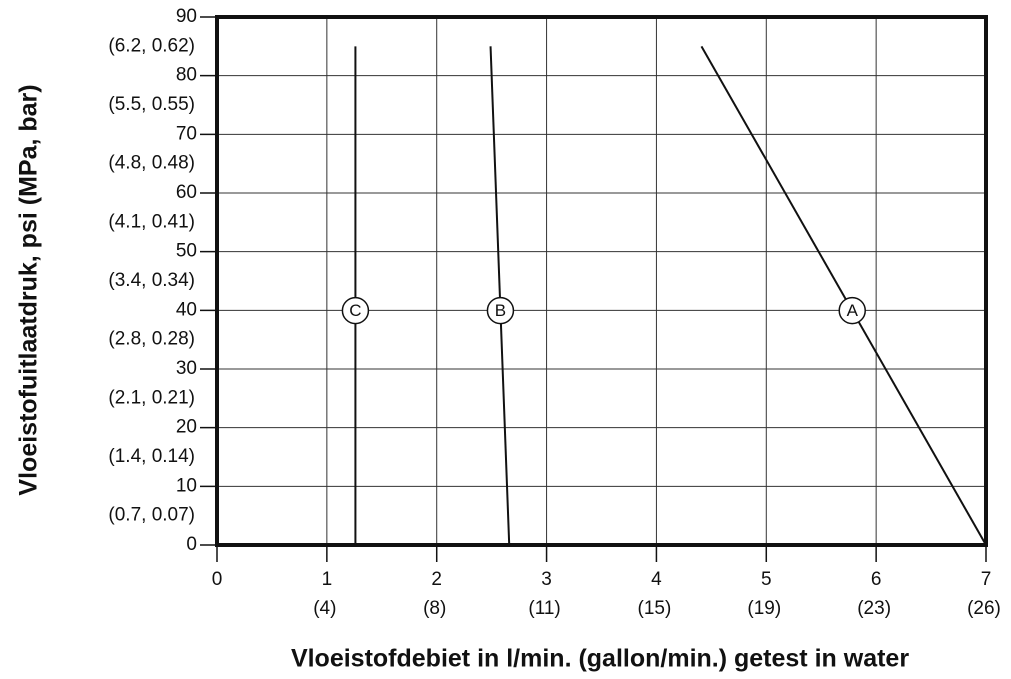  What do you see at coordinates (186, 368) in the screenshot?
I see `y-tick-label: 30` at bounding box center [186, 368].